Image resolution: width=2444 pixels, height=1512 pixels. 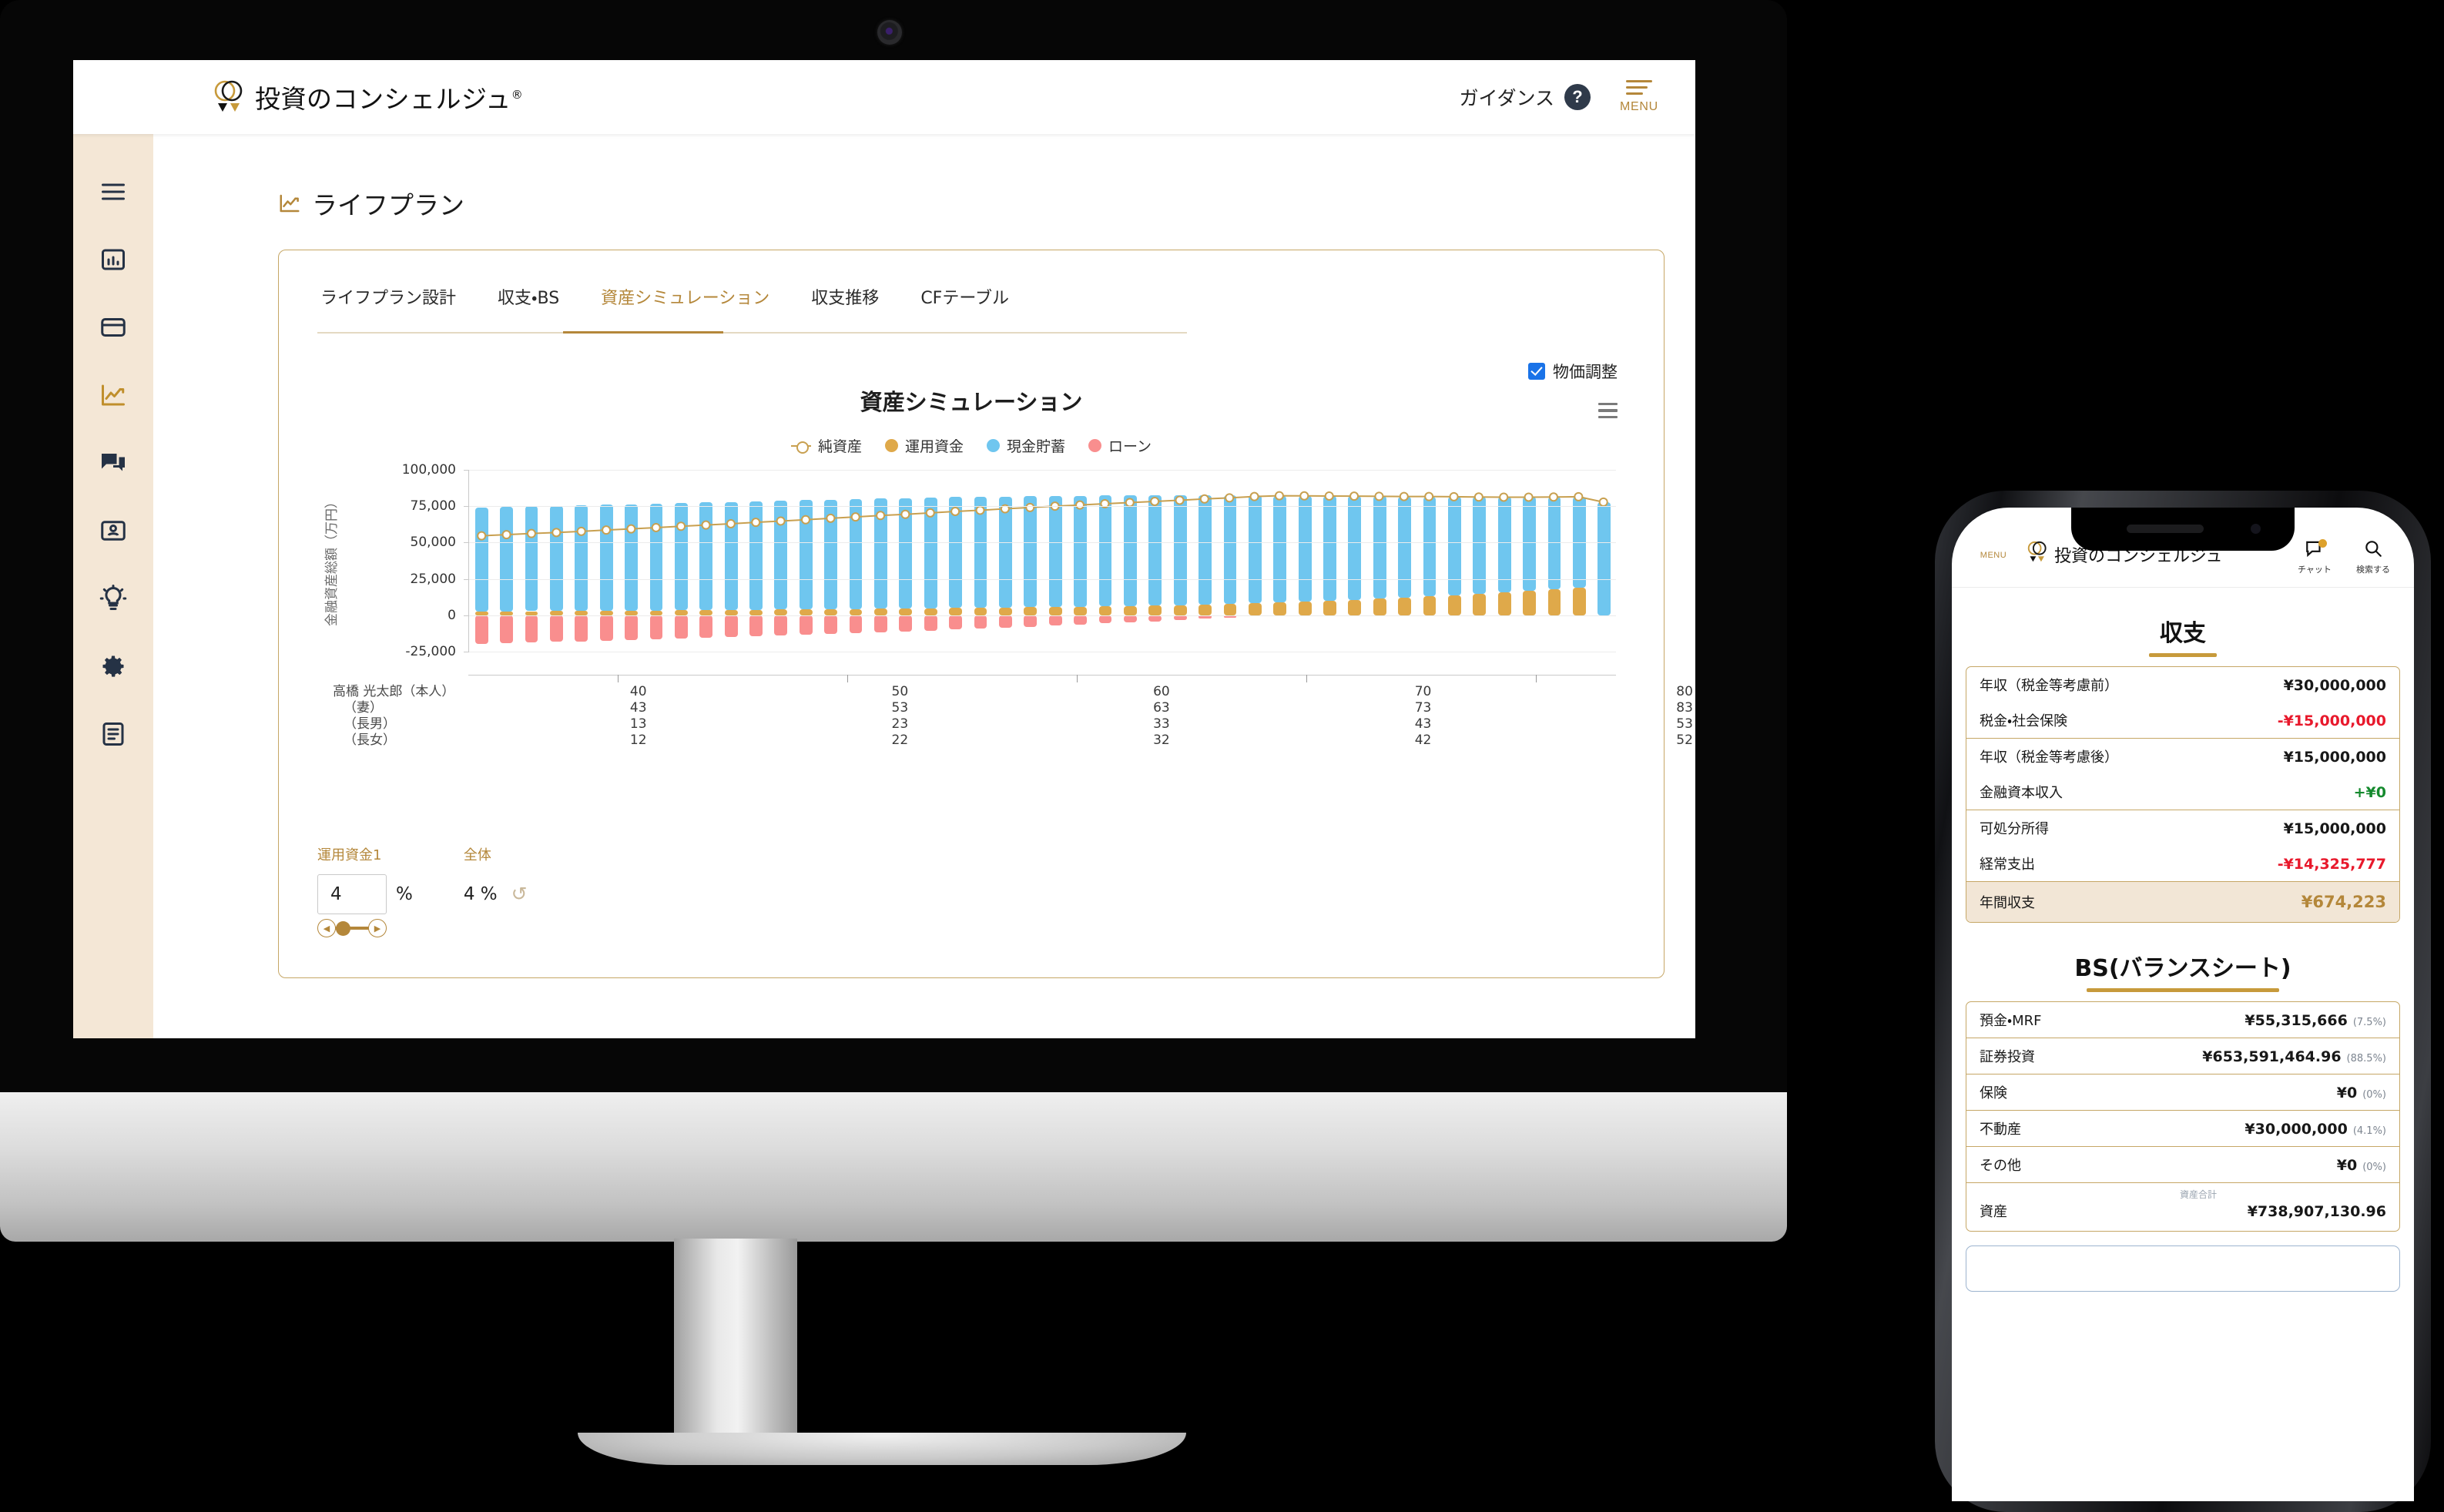 What do you see at coordinates (113, 734) in the screenshot?
I see `sidebar-item-documents` at bounding box center [113, 734].